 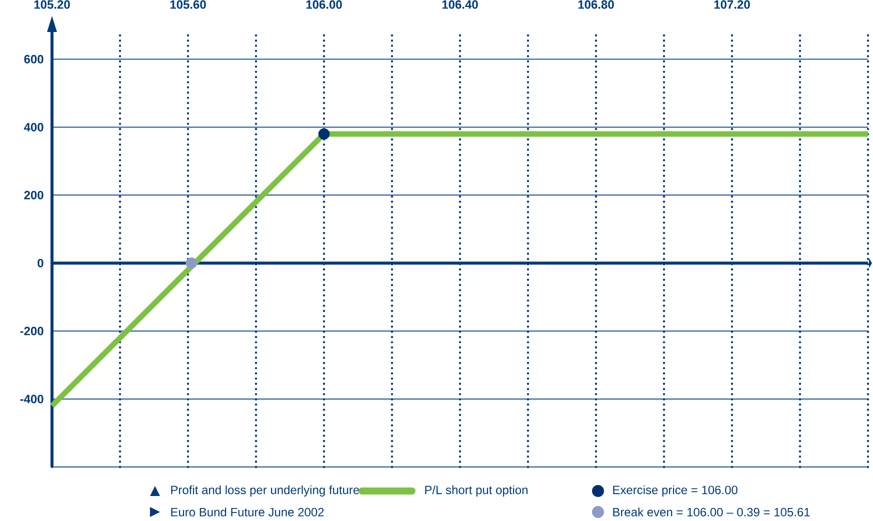 I want to click on text: Euro Bund Future June 2002, so click(x=247, y=512).